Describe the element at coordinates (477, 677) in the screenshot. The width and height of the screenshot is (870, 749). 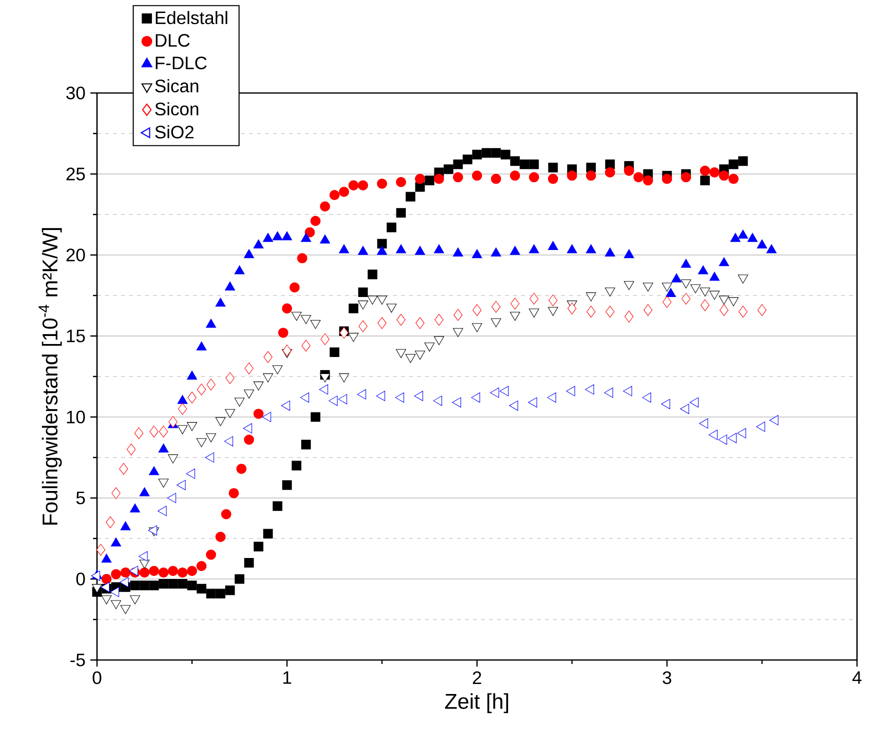
I see `x-tick-label: 2` at that location.